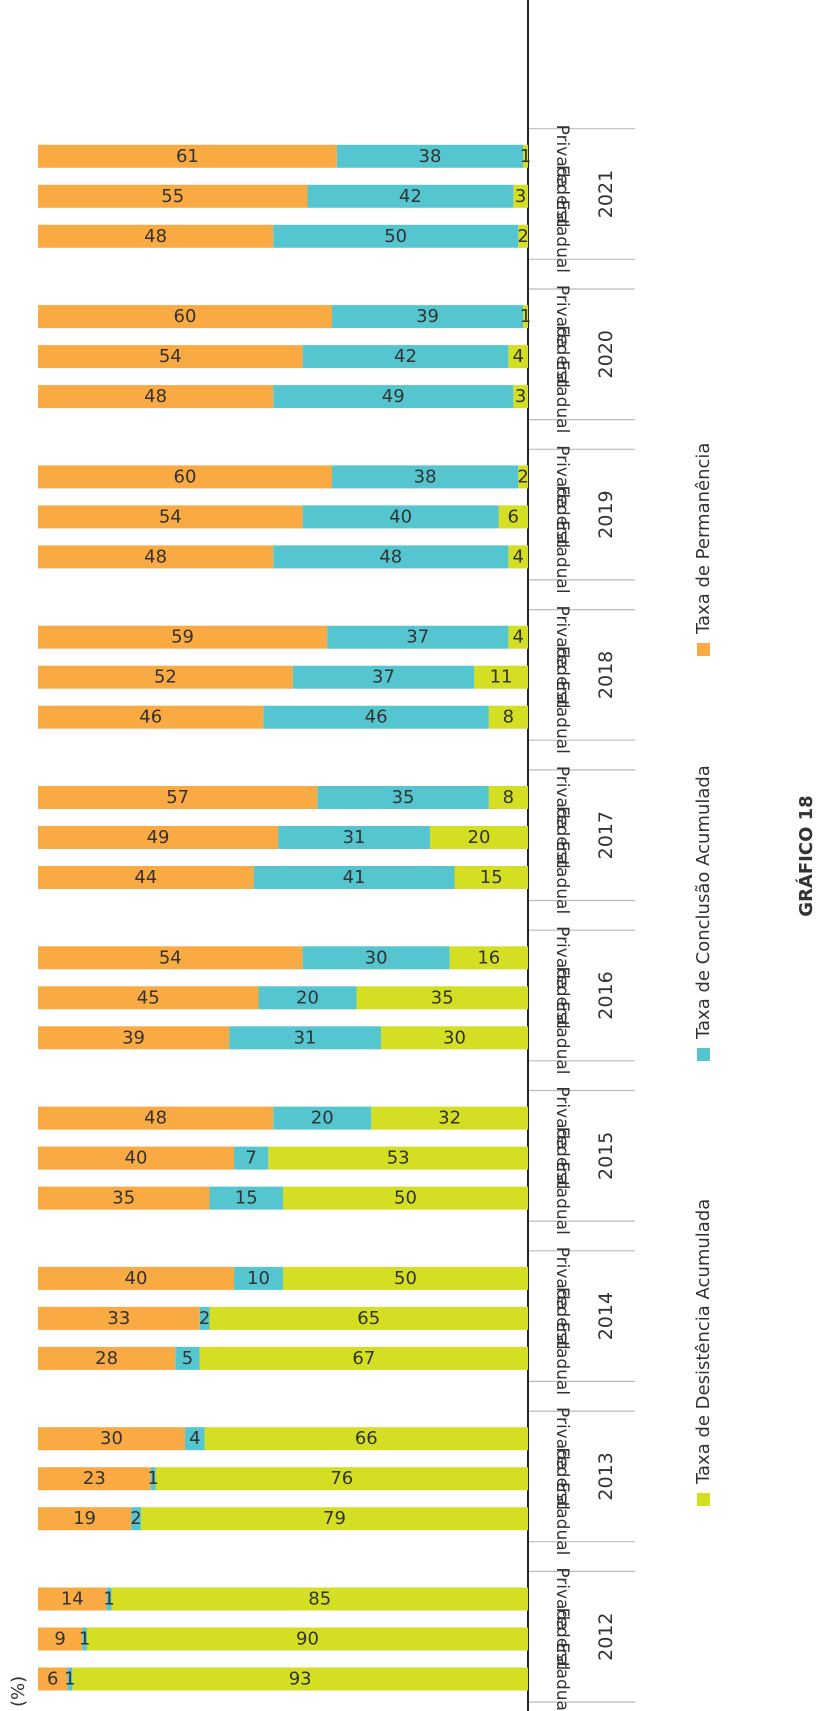 Image resolution: width=831 pixels, height=1711 pixels. Describe the element at coordinates (307, 1639) in the screenshot. I see `data-label: 90` at that location.